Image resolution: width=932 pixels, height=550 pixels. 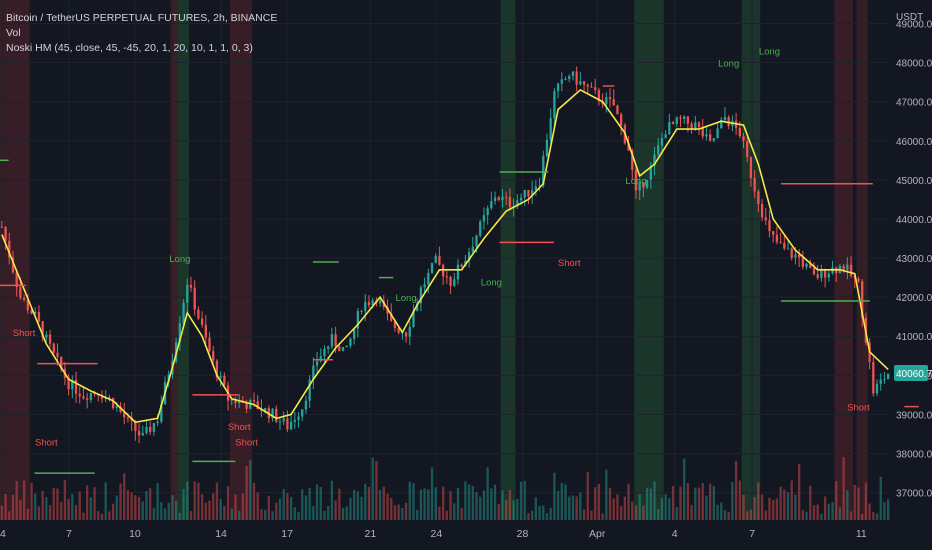 I want to click on currency-label: USDT, so click(x=909, y=17).